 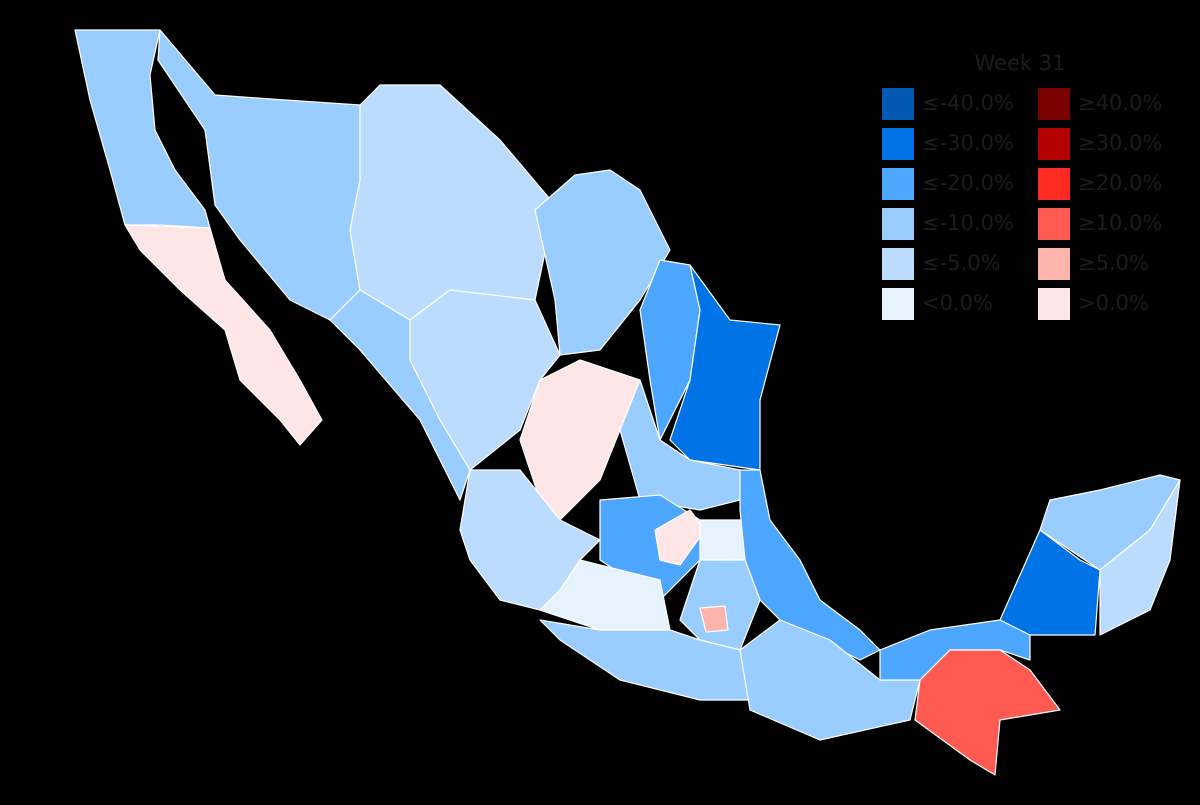 What do you see at coordinates (1120, 183) in the screenshot?
I see `legend-label: ≥20.0%` at bounding box center [1120, 183].